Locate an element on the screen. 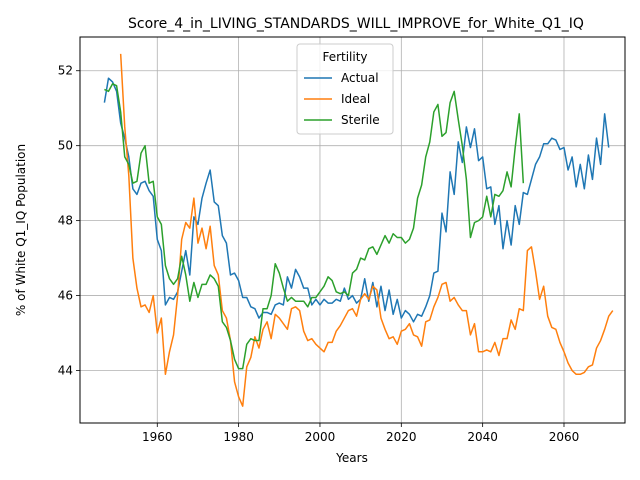 The height and width of the screenshot is (480, 640). y-axis-ticks: 44 46 48 50 52 is located at coordinates (69, 221).